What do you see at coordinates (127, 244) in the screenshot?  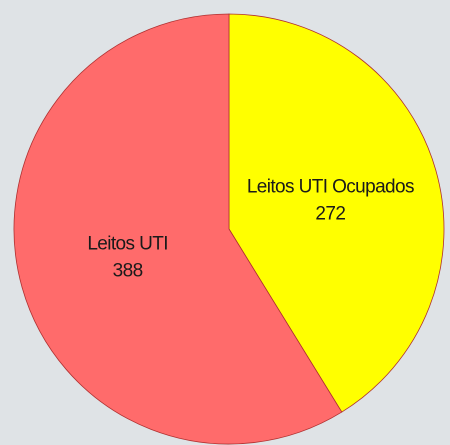 I see `slice-label: Leitos UTI` at bounding box center [127, 244].